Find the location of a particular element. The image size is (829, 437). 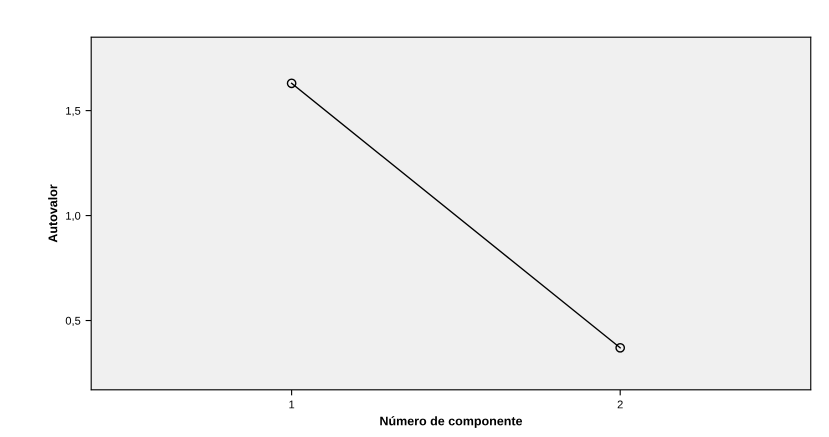

x-axis-title: Número de componente is located at coordinates (451, 422).